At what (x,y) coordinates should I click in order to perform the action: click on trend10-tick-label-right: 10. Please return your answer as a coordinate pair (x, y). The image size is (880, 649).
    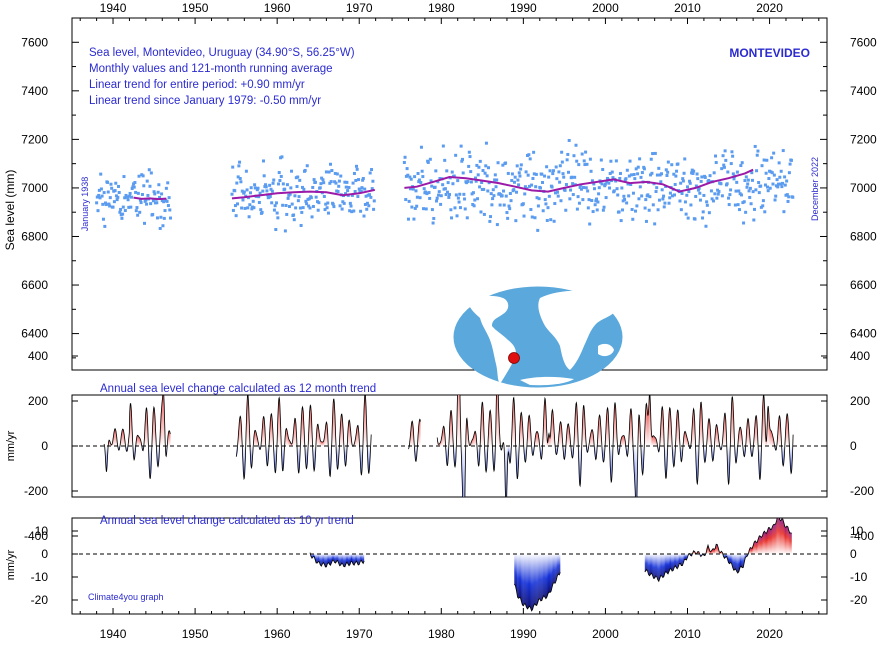
    Looking at the image, I should click on (857, 531).